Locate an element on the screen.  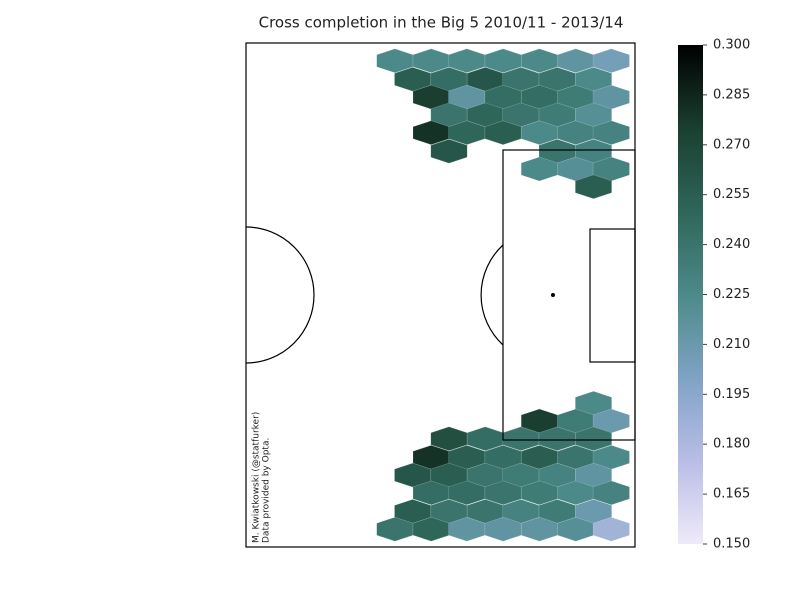
annotation: Data provided by Opta. is located at coordinates (267, 490).